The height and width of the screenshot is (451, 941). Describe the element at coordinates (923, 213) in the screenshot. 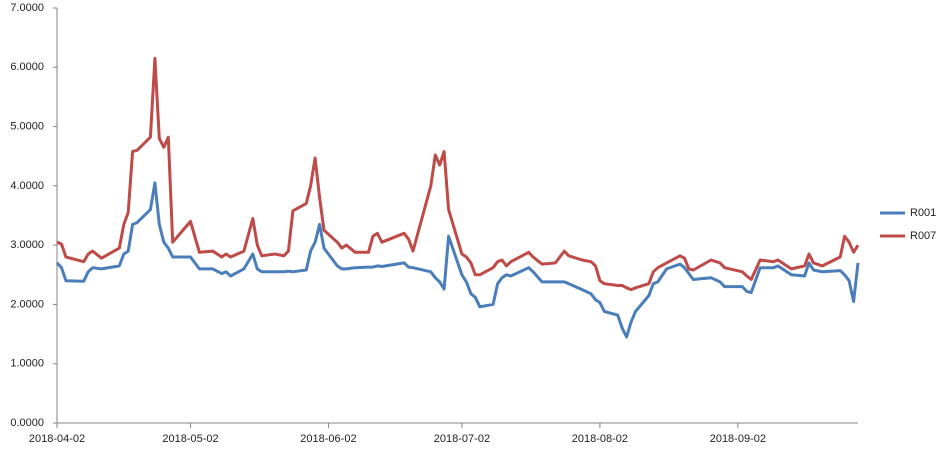

I see `legend-label: R001` at that location.